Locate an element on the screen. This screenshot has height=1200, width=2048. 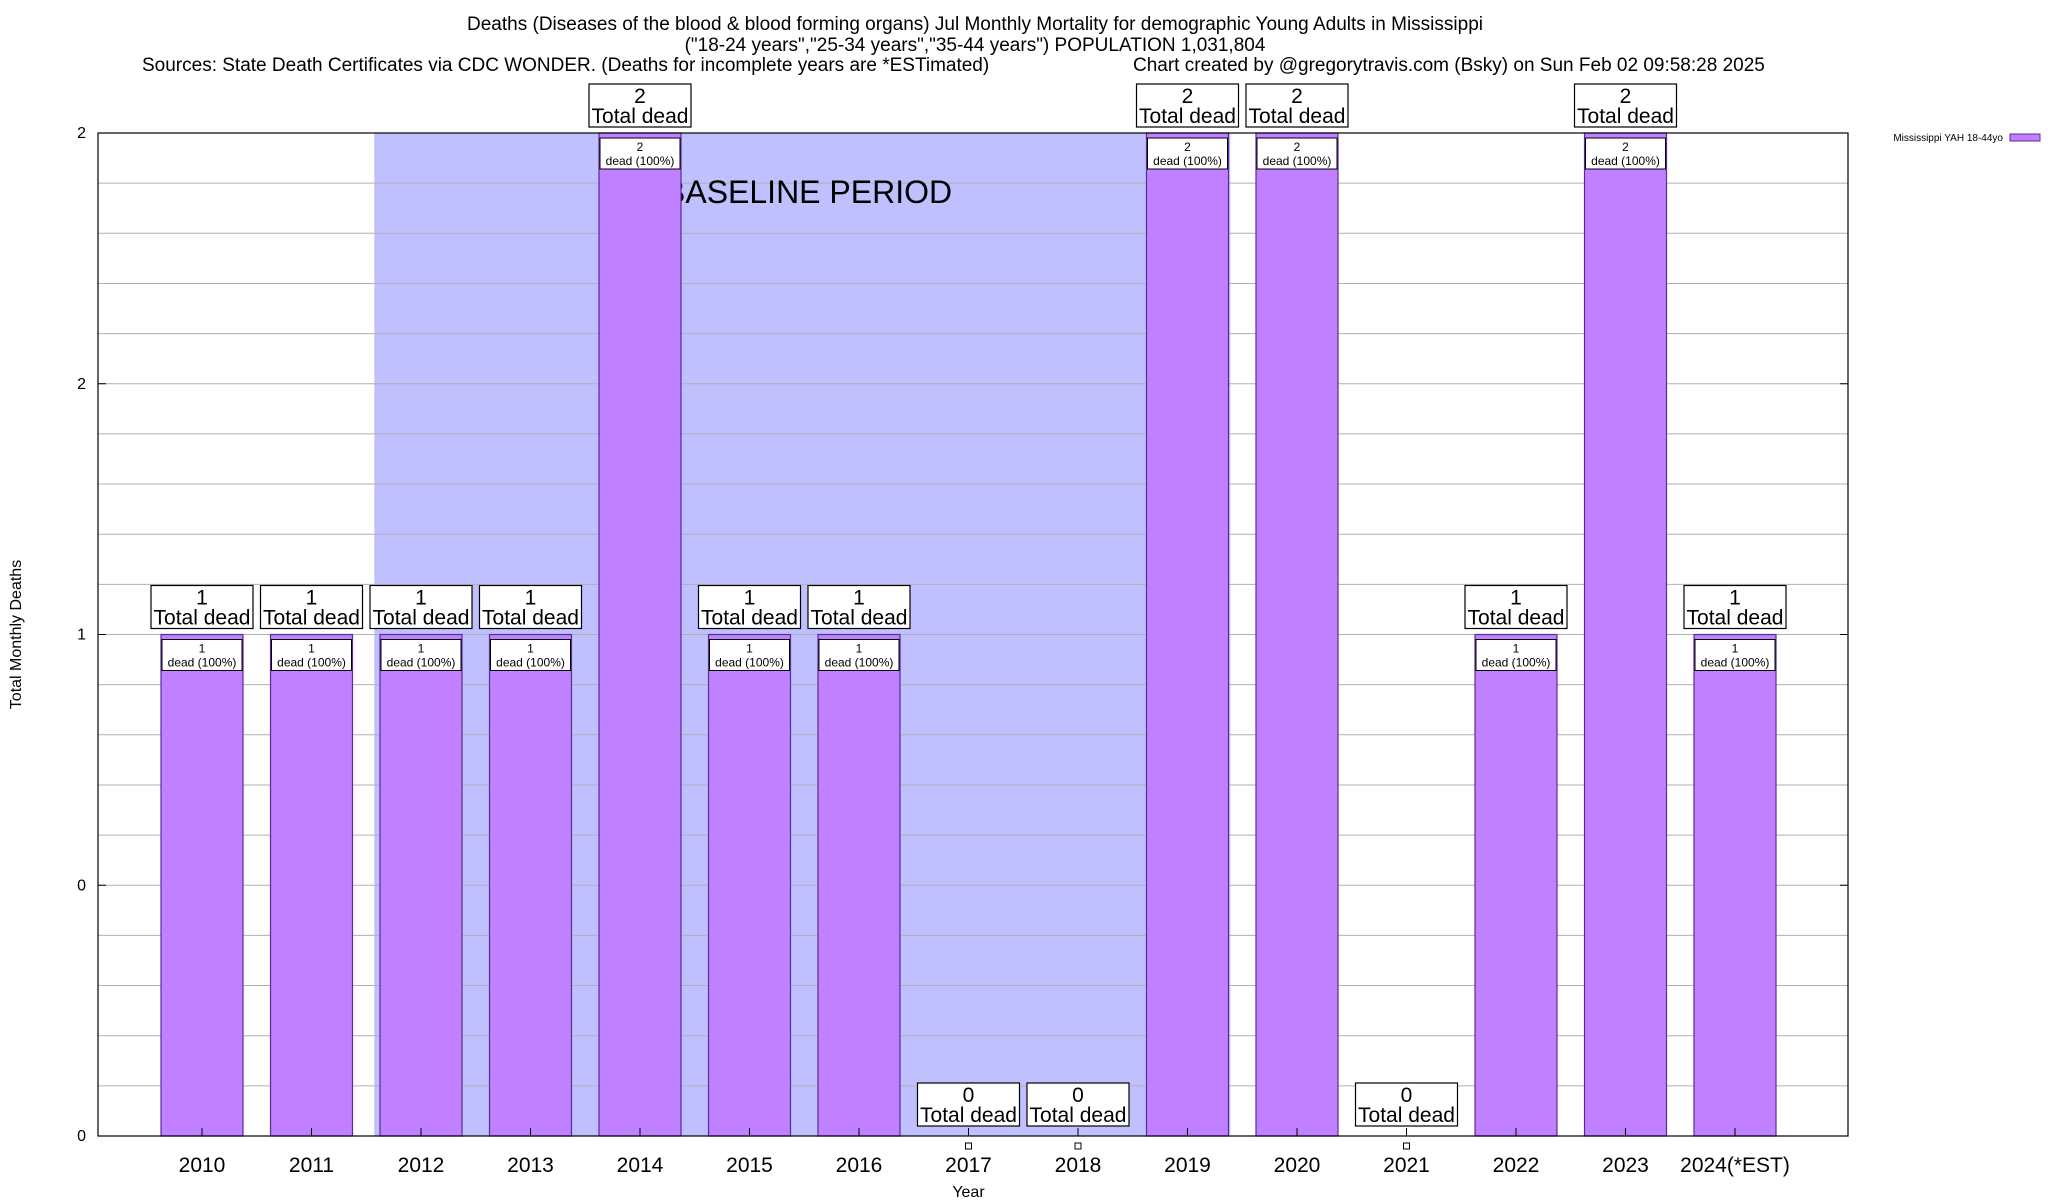
x-tick-label: 2017 is located at coordinates (968, 1165).